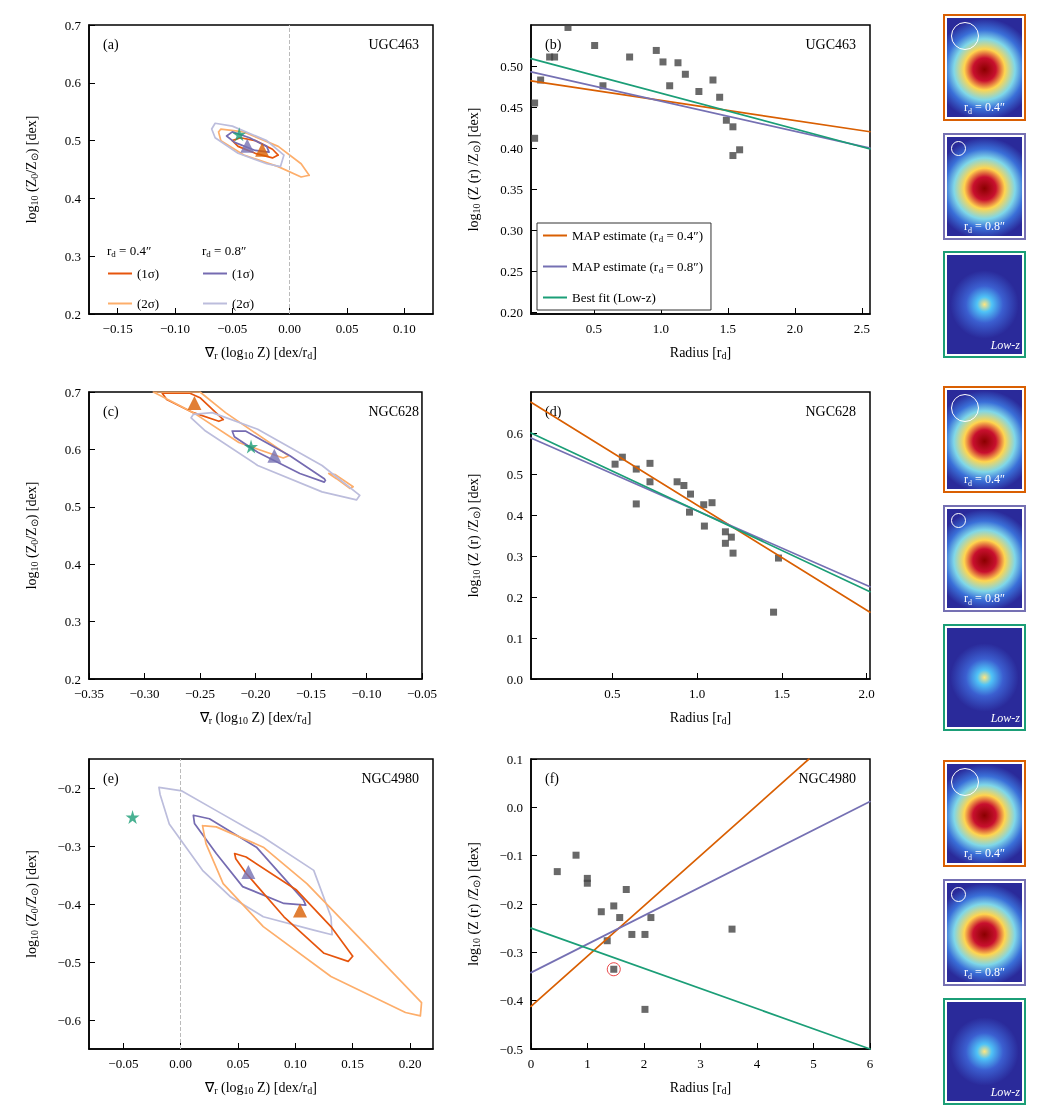 This screenshot has width=1047, height=1118. Describe the element at coordinates (870, 1063) in the screenshot. I see `x-tick-label: 6` at that location.